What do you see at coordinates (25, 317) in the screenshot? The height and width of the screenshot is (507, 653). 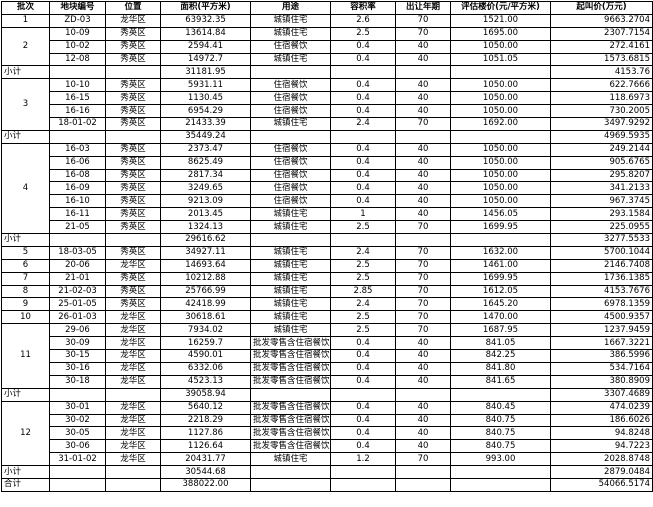 I see `batch: 10` at bounding box center [25, 317].